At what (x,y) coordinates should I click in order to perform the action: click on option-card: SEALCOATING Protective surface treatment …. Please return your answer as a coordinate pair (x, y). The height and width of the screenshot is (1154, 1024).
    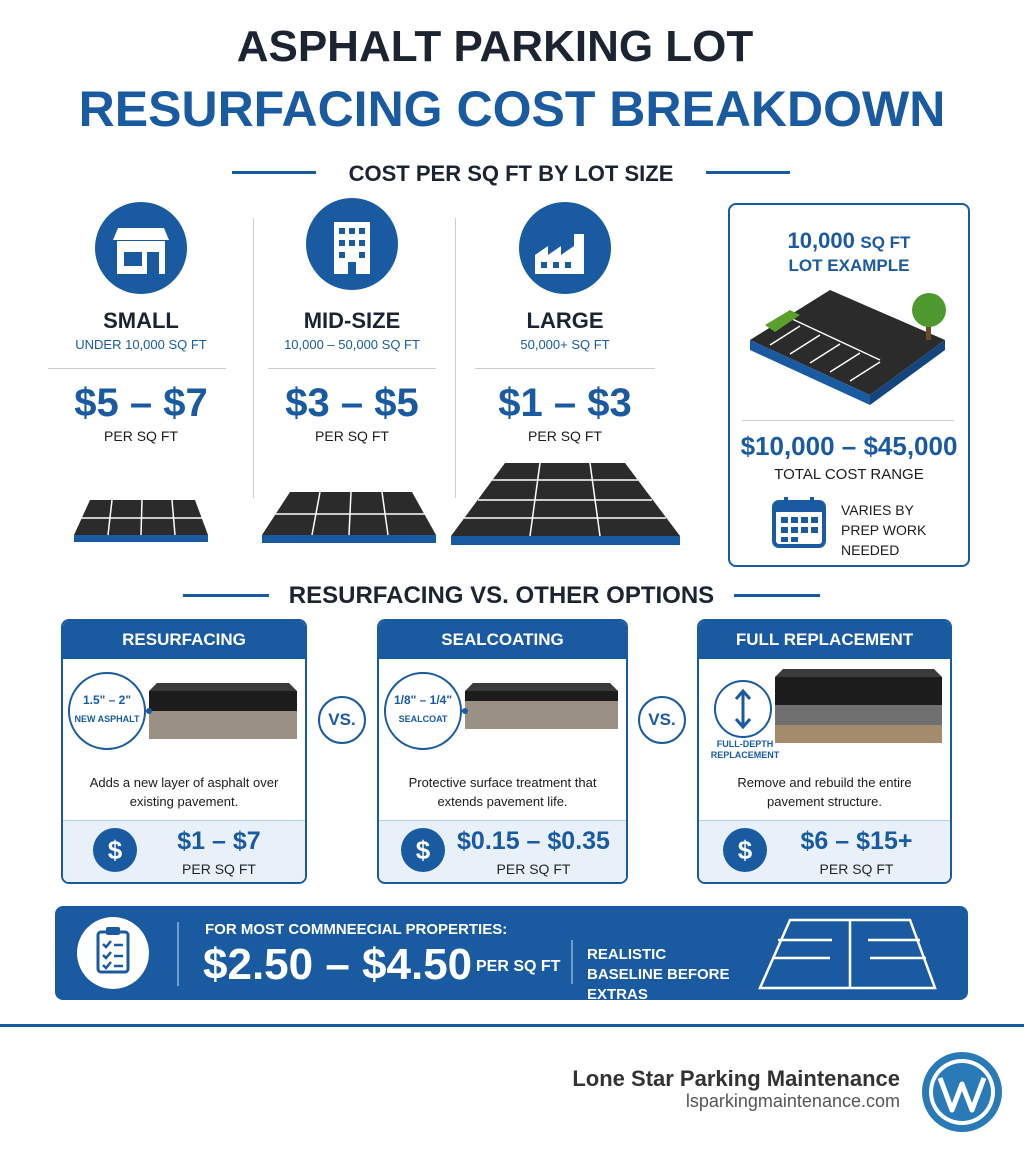
    Looking at the image, I should click on (502, 751).